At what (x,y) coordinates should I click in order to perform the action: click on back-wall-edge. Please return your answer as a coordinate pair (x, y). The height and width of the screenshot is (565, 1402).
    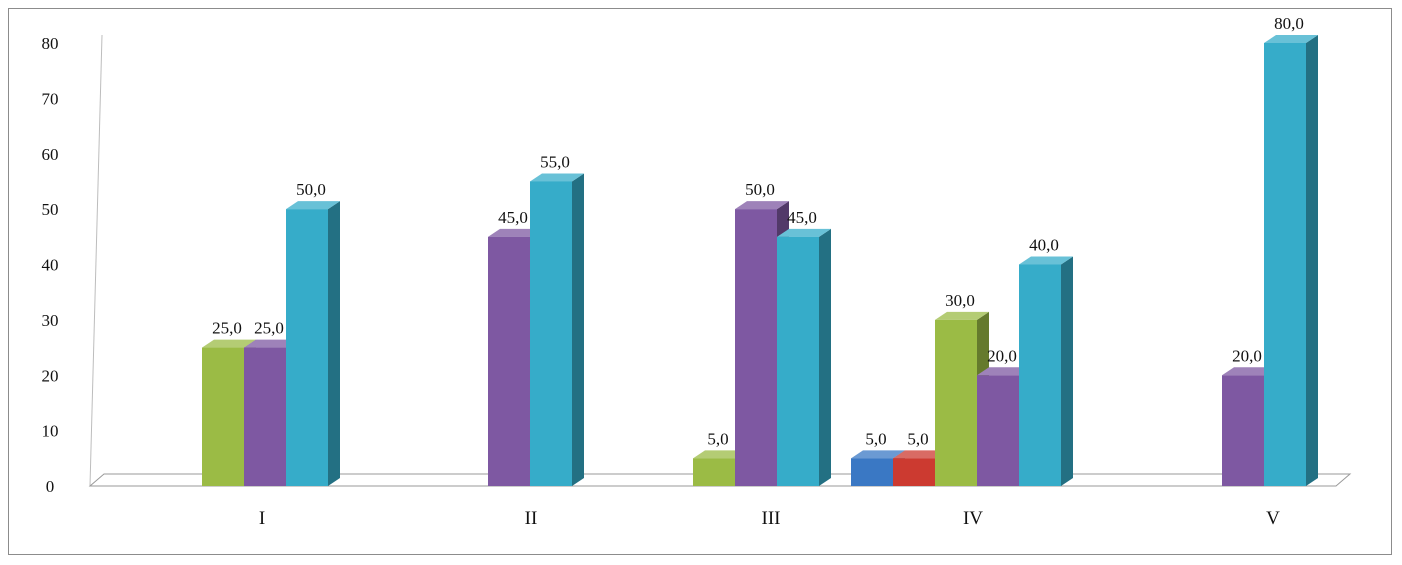
    Looking at the image, I should click on (96, 260).